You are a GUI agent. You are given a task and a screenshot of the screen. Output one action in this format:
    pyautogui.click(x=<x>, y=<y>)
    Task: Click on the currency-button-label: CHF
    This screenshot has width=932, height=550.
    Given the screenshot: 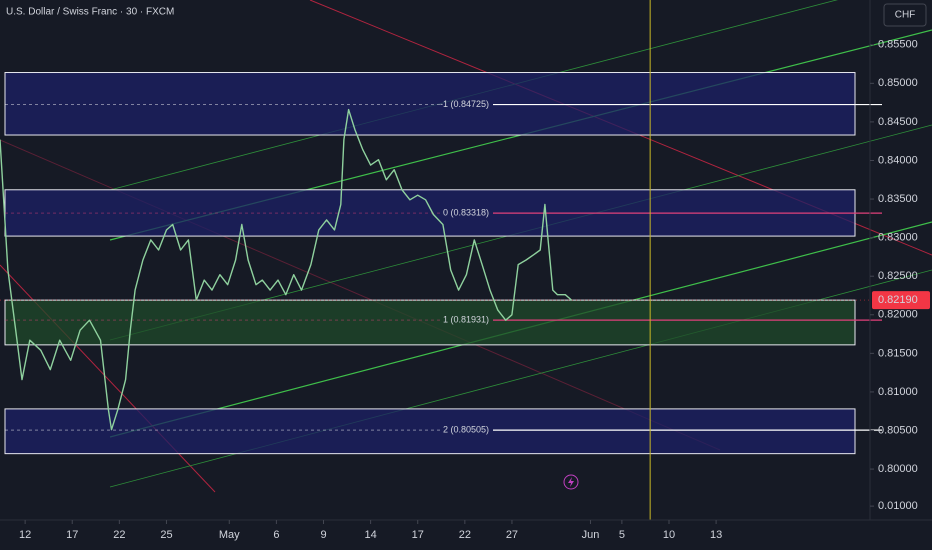 What is the action you would take?
    pyautogui.click(x=905, y=15)
    